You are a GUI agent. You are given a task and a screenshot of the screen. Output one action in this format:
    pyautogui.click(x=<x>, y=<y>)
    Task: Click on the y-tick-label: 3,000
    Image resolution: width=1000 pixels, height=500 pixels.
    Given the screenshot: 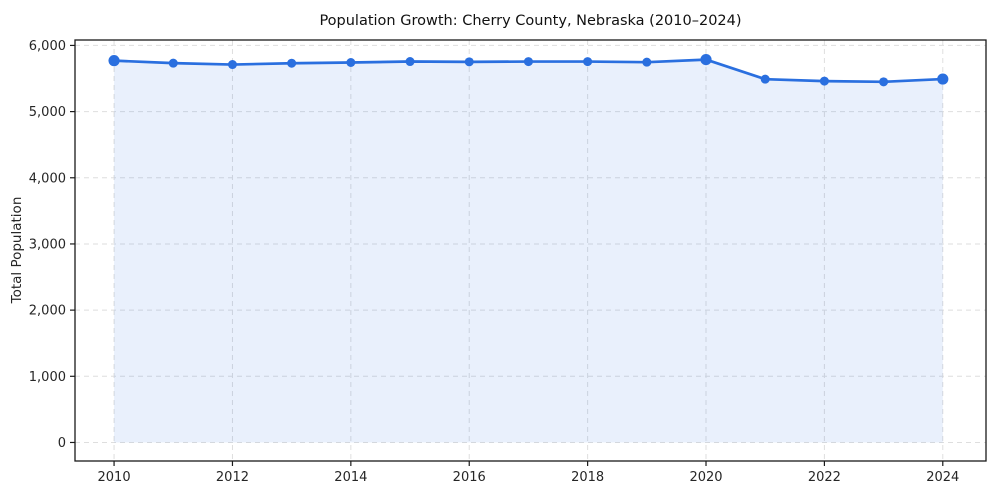 What is the action you would take?
    pyautogui.click(x=47, y=244)
    